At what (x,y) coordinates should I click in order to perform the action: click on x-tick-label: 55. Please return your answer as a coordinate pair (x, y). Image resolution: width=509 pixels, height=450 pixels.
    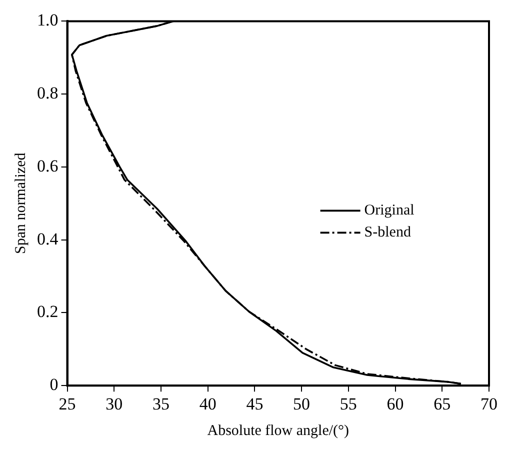
    Looking at the image, I should click on (348, 404).